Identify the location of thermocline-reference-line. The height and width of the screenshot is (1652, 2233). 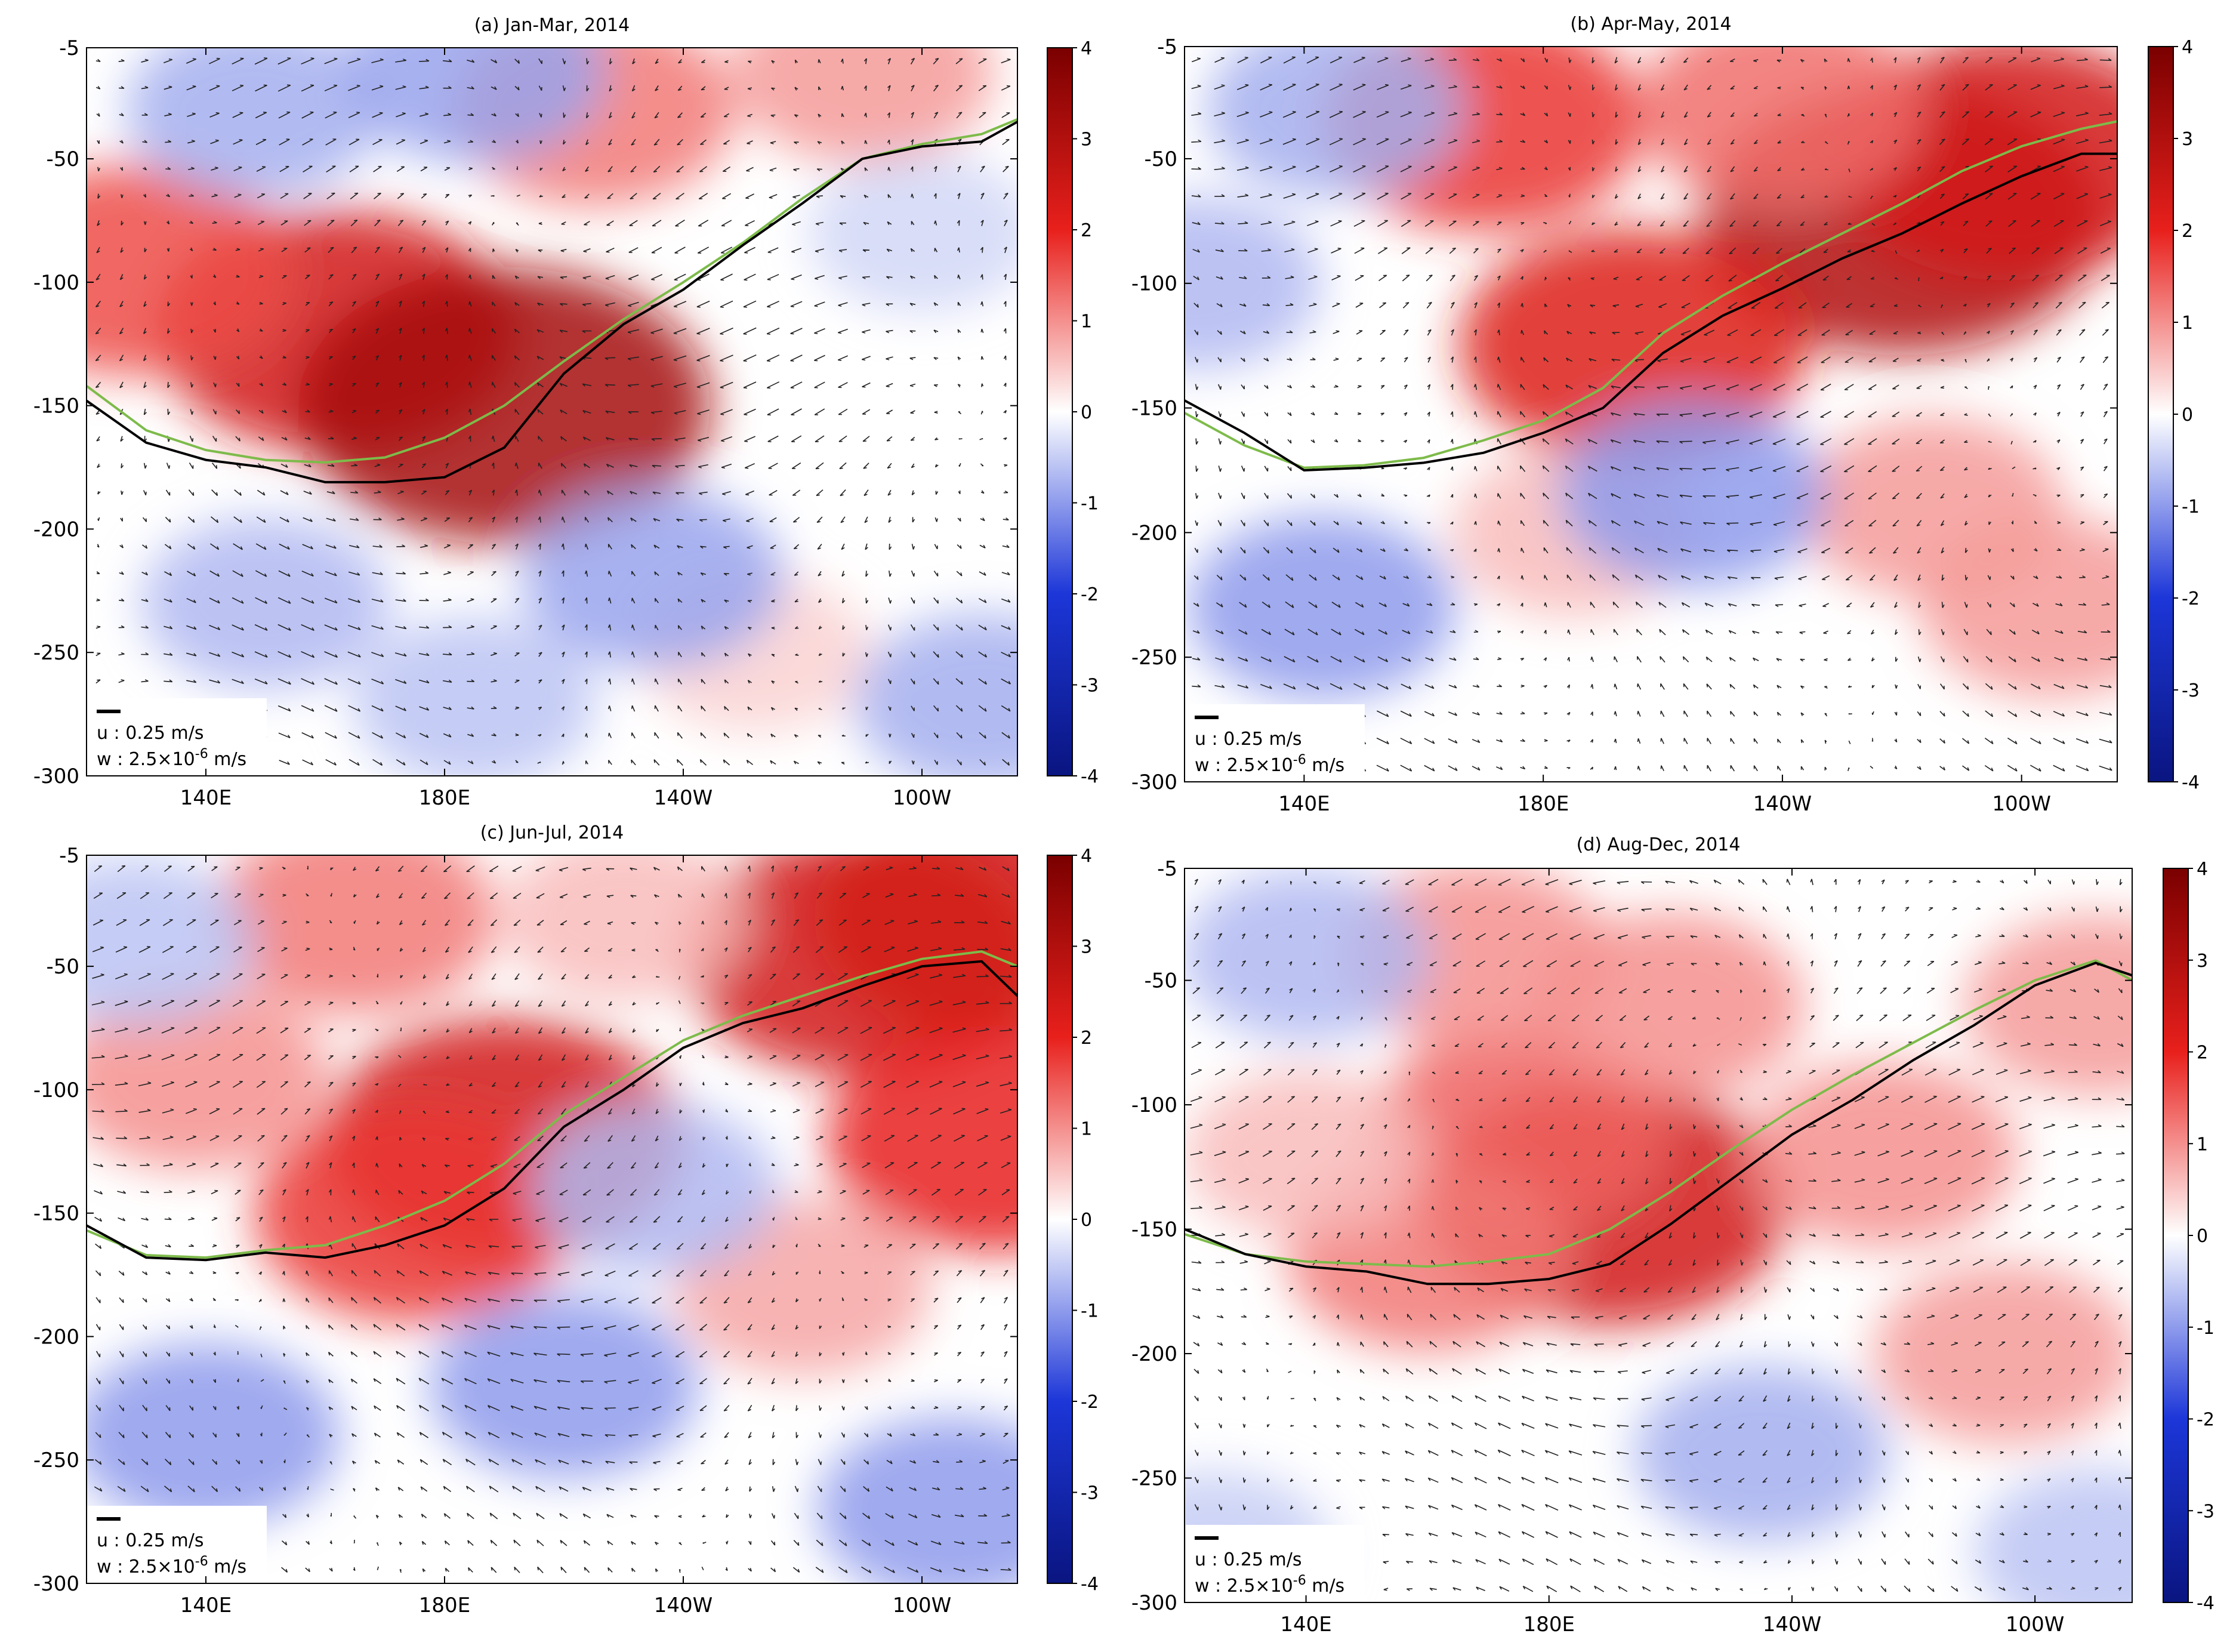
(552, 1104).